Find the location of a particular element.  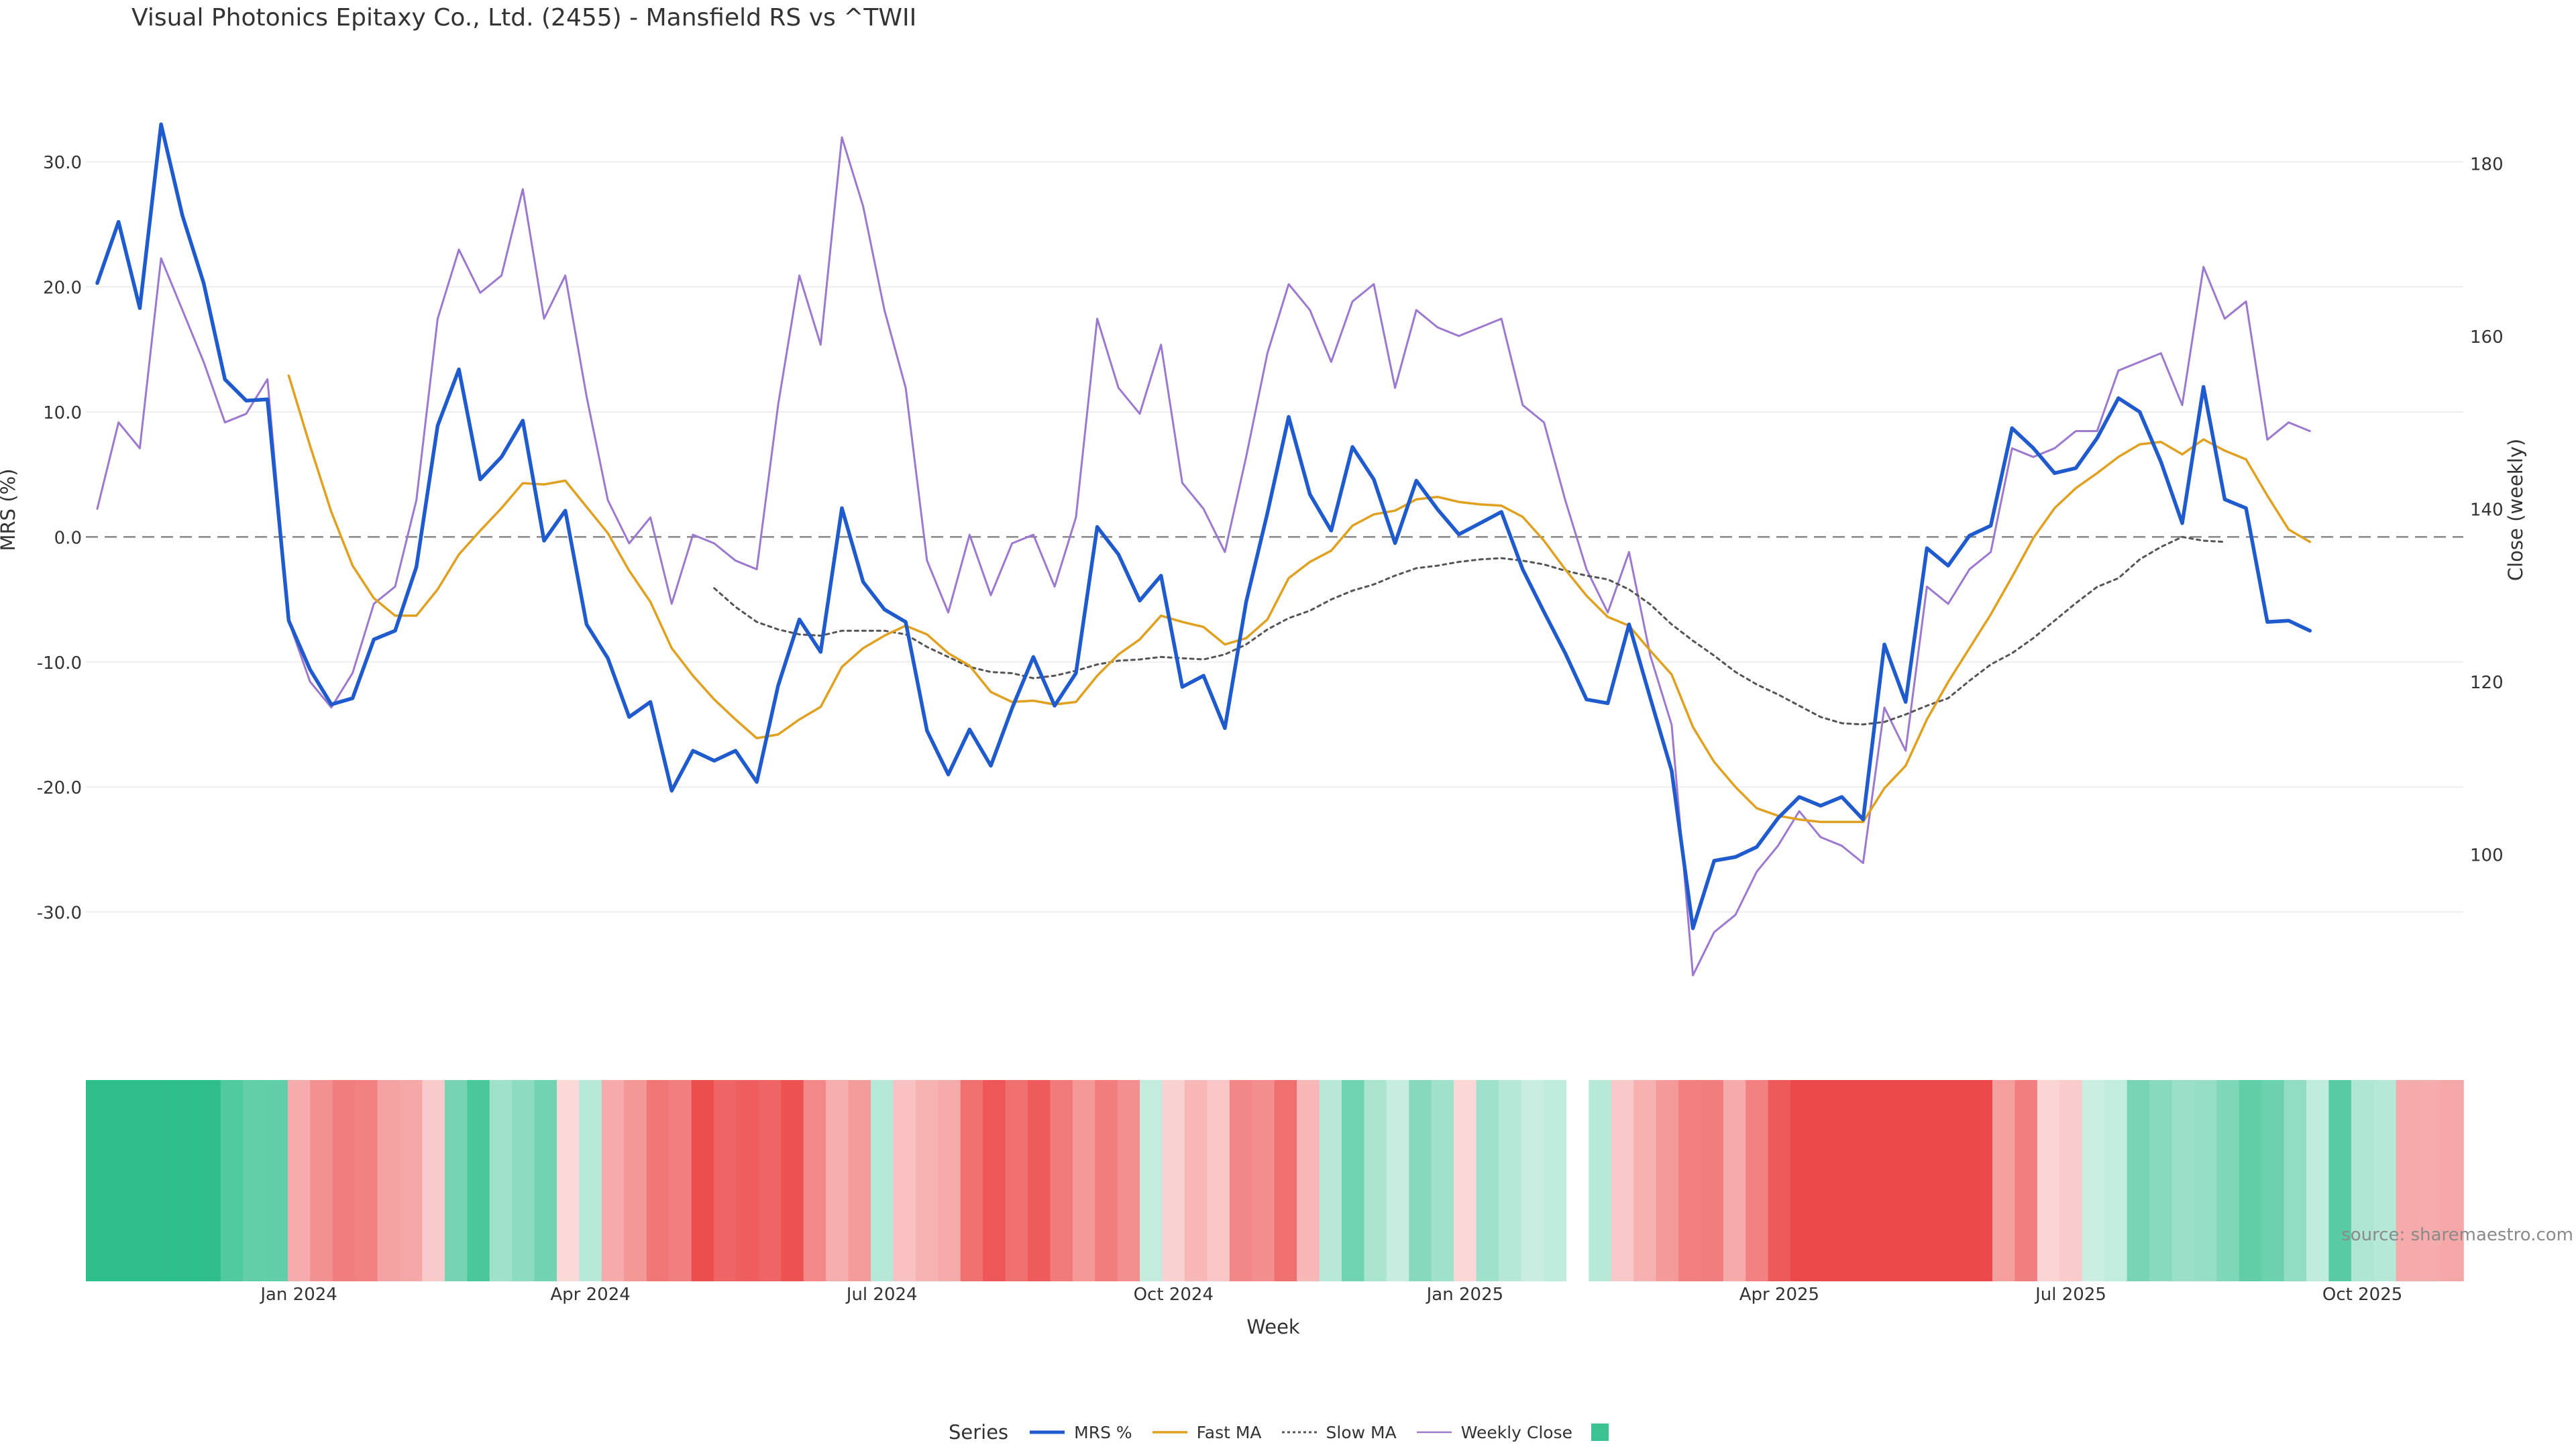

y-tick-label-0: 30.0 is located at coordinates (62, 163).